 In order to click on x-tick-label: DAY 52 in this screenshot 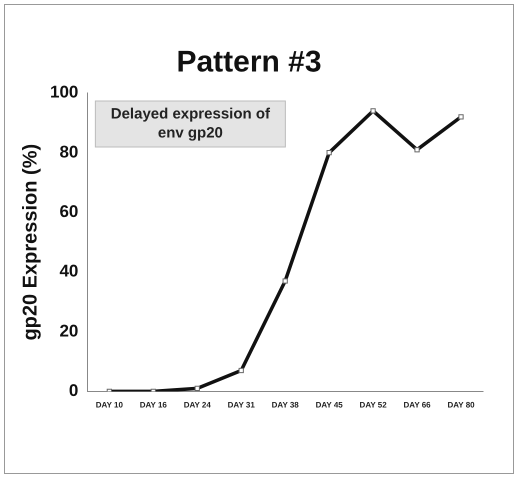, I will do `click(374, 405)`.